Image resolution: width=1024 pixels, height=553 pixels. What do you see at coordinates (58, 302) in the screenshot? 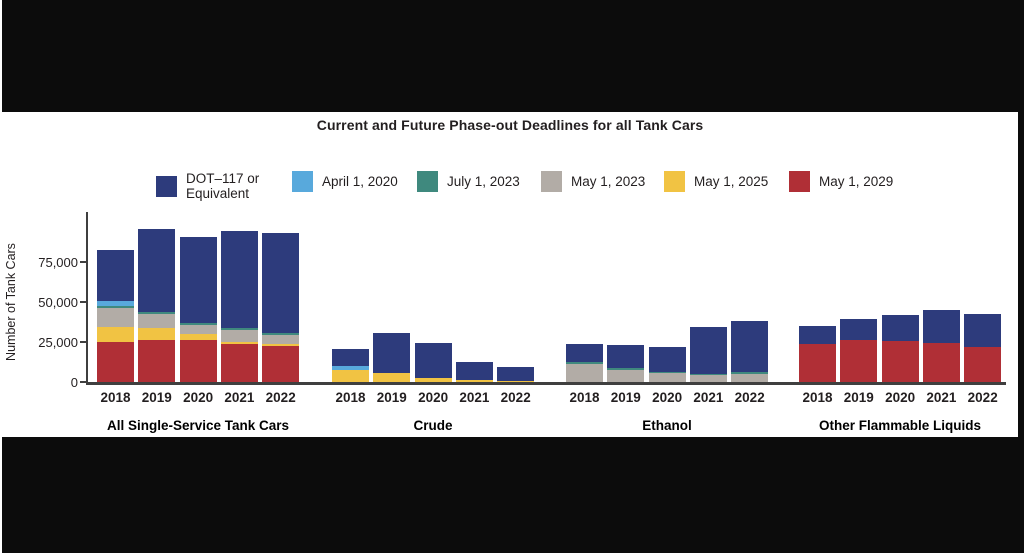
I see `y-tick-label: 50,000` at bounding box center [58, 302].